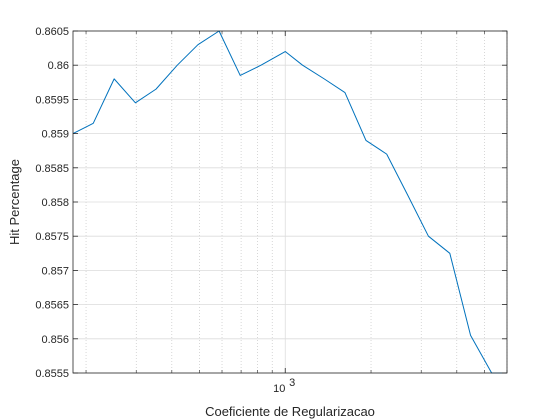  What do you see at coordinates (52, 374) in the screenshot?
I see `y-tick-label: 0.8555` at bounding box center [52, 374].